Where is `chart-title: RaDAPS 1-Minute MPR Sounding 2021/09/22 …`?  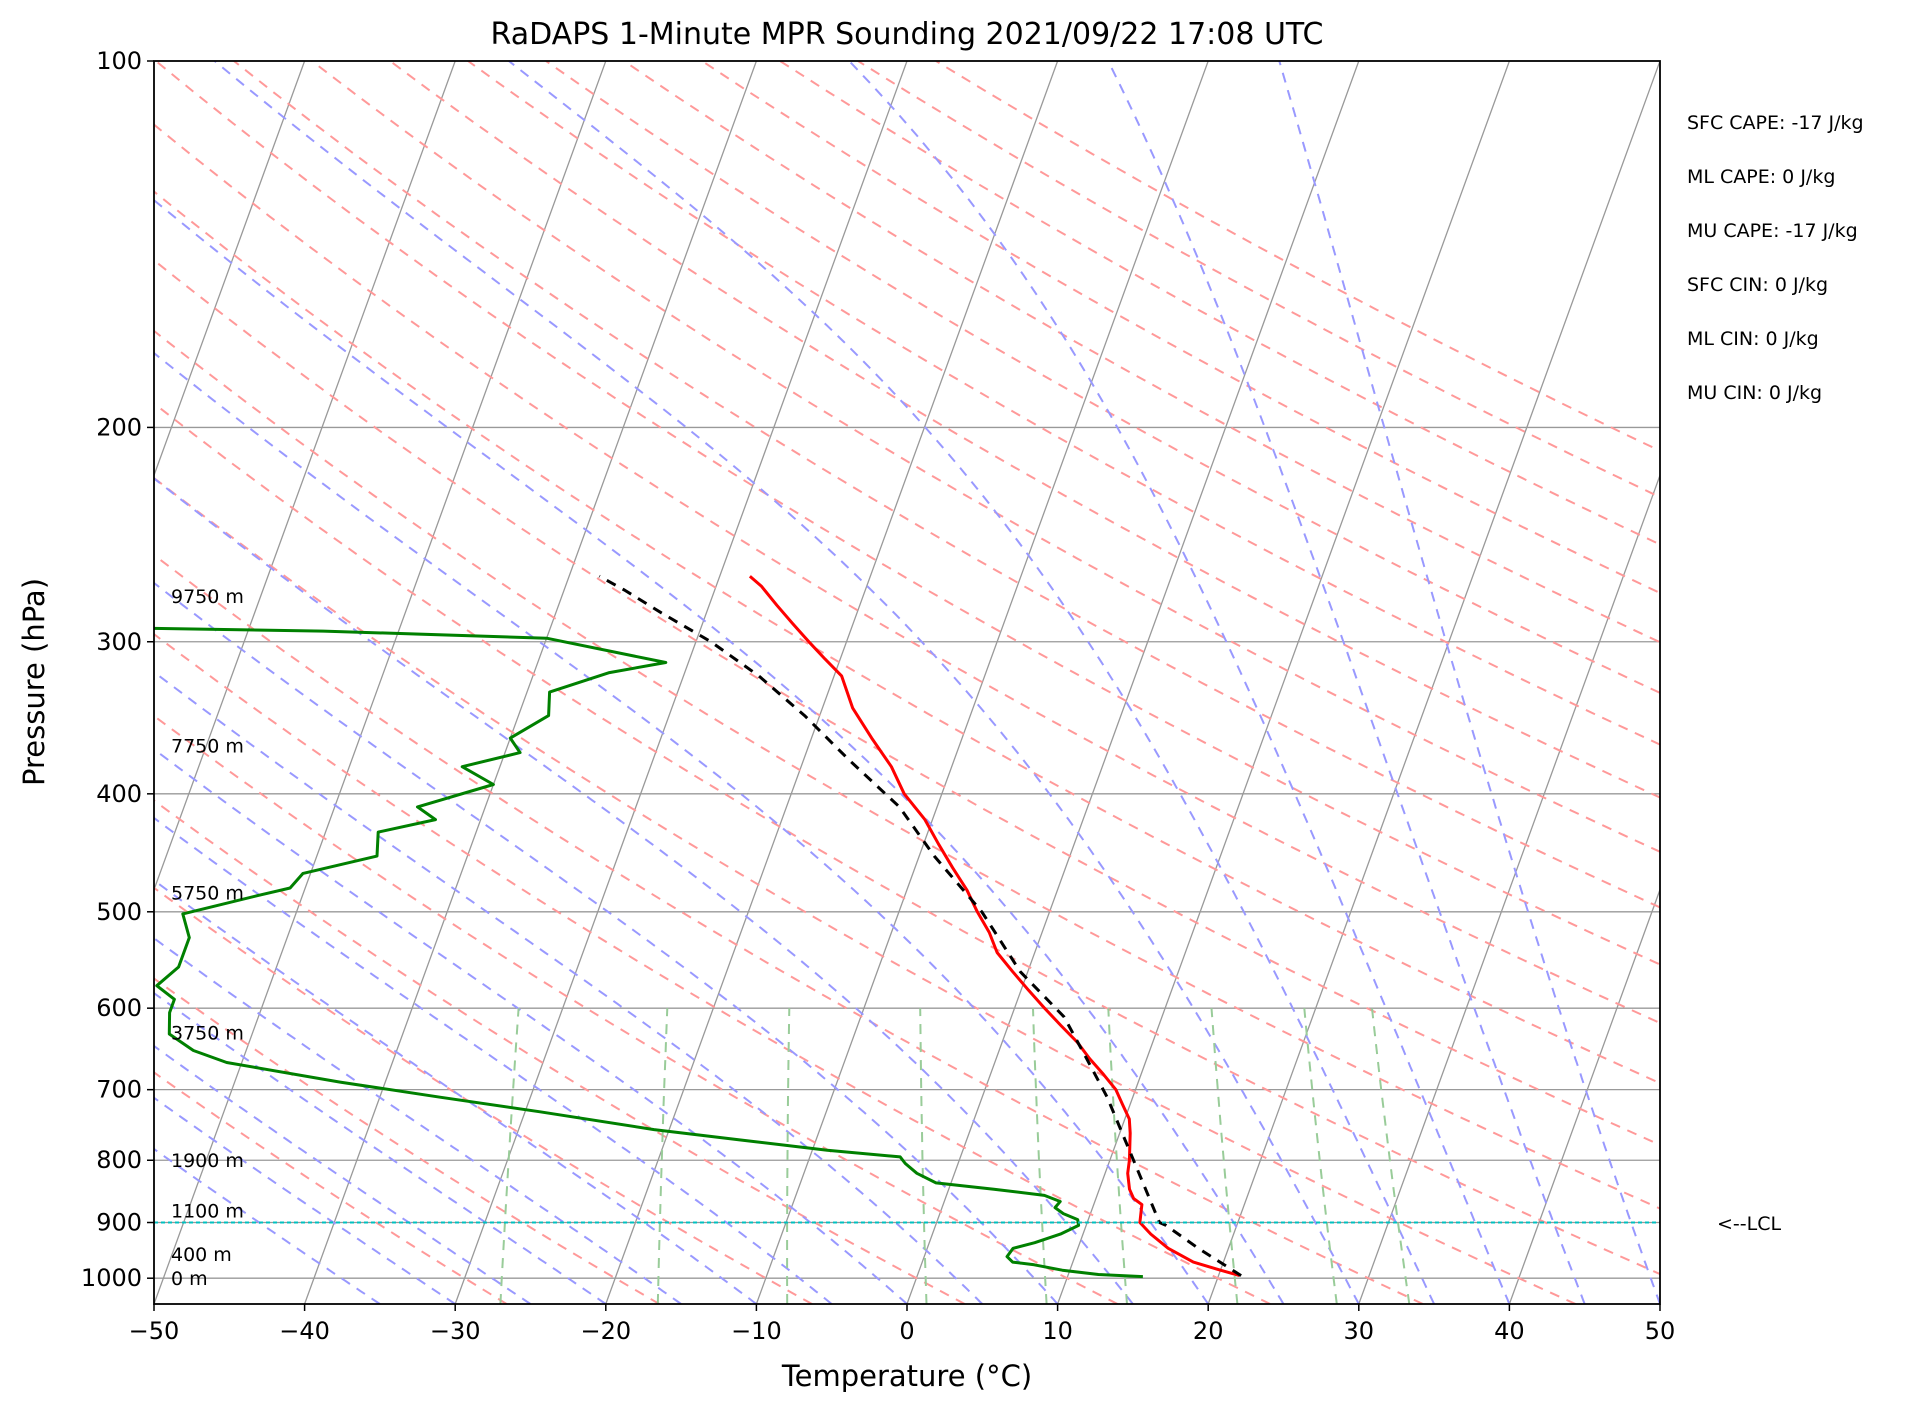
chart-title: RaDAPS 1-Minute MPR Sounding 2021/09/22 … is located at coordinates (907, 34).